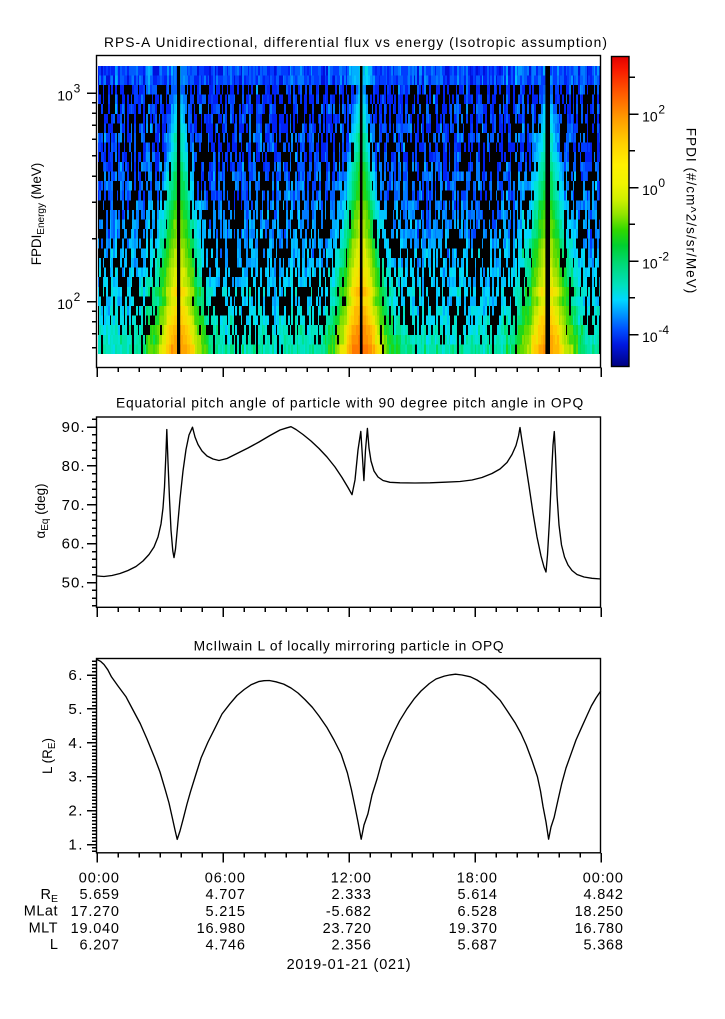 This screenshot has width=725, height=1019. What do you see at coordinates (349, 912) in the screenshot?
I see `svg-text: -5.682` at bounding box center [349, 912].